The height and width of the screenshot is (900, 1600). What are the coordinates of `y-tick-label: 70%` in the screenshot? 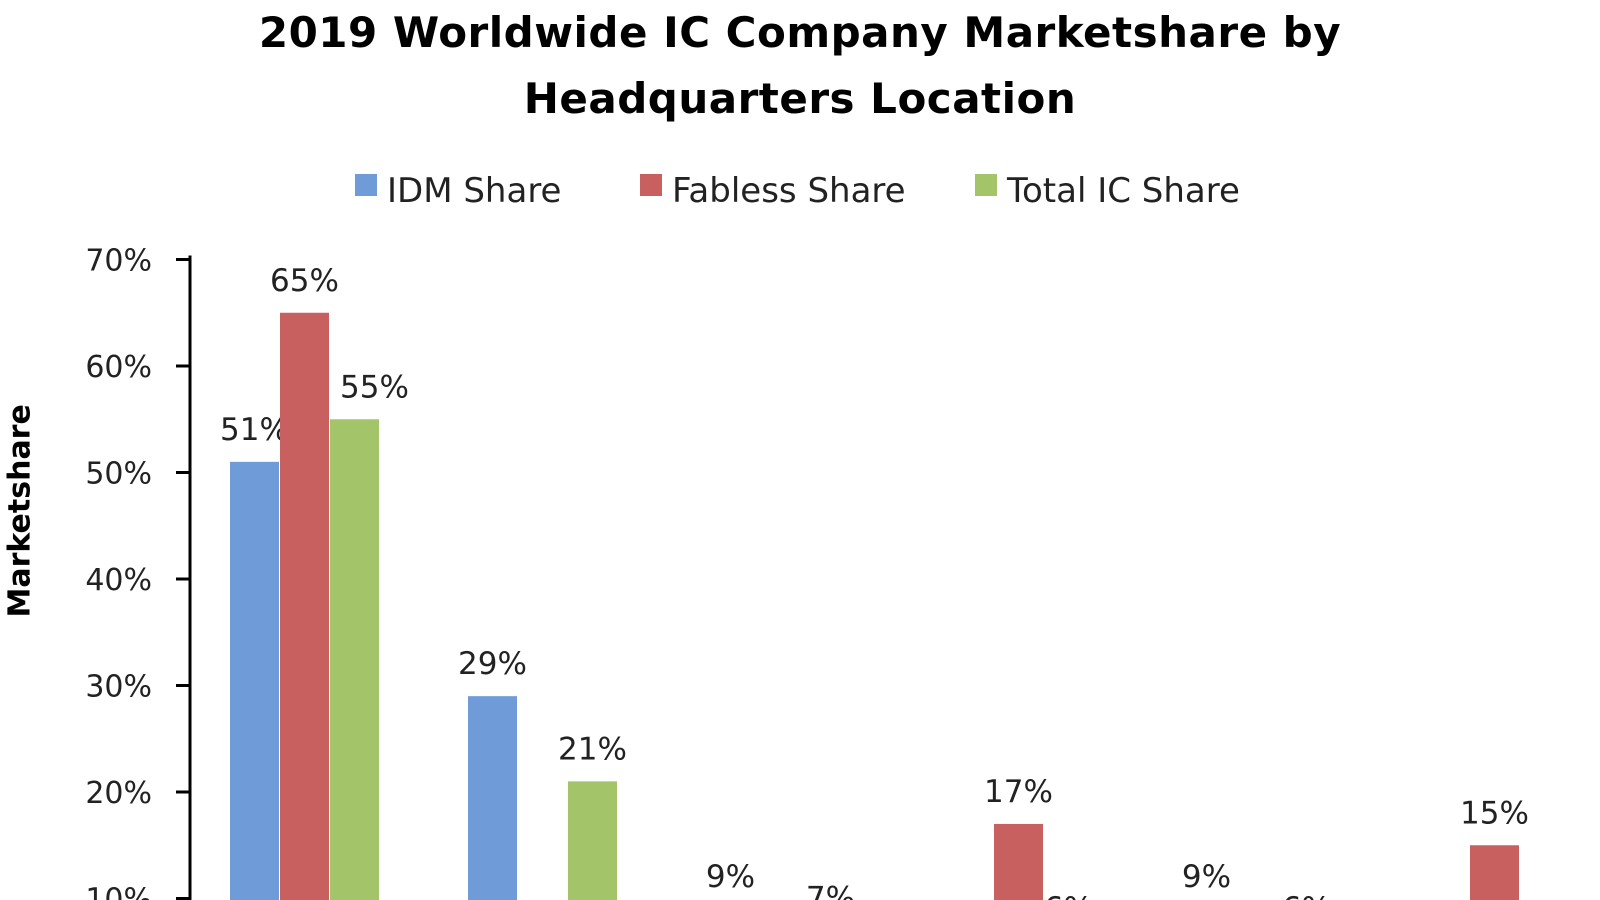 It's located at (118, 261).